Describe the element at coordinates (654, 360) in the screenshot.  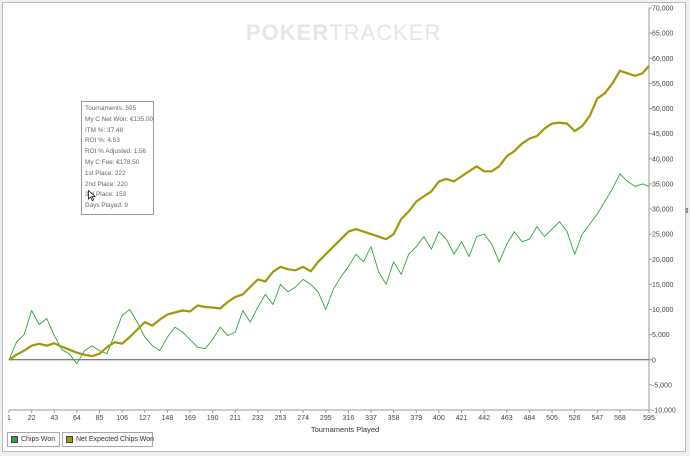
I see `y-tick-label: 0` at that location.